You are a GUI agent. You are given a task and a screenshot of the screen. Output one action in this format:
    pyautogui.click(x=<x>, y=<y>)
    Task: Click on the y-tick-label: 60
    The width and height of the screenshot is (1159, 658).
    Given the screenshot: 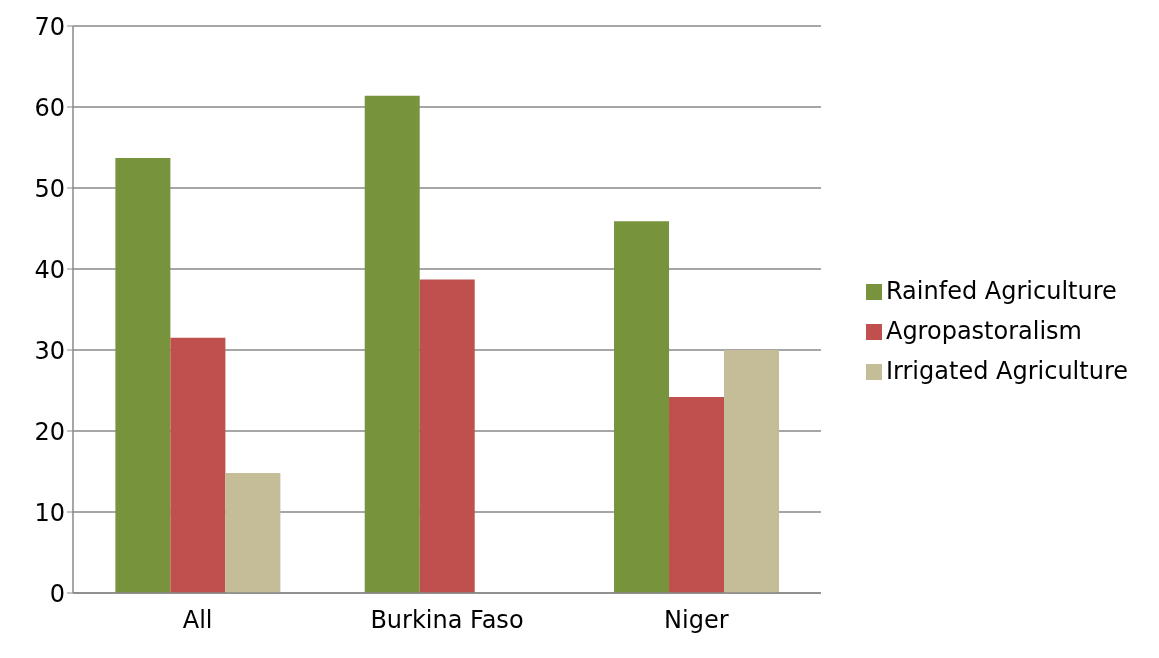 What is the action you would take?
    pyautogui.click(x=49, y=107)
    